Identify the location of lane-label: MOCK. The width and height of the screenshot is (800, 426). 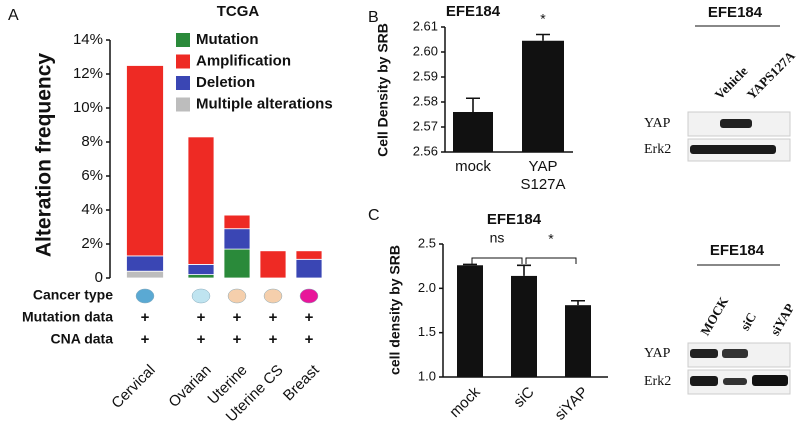
(714, 315).